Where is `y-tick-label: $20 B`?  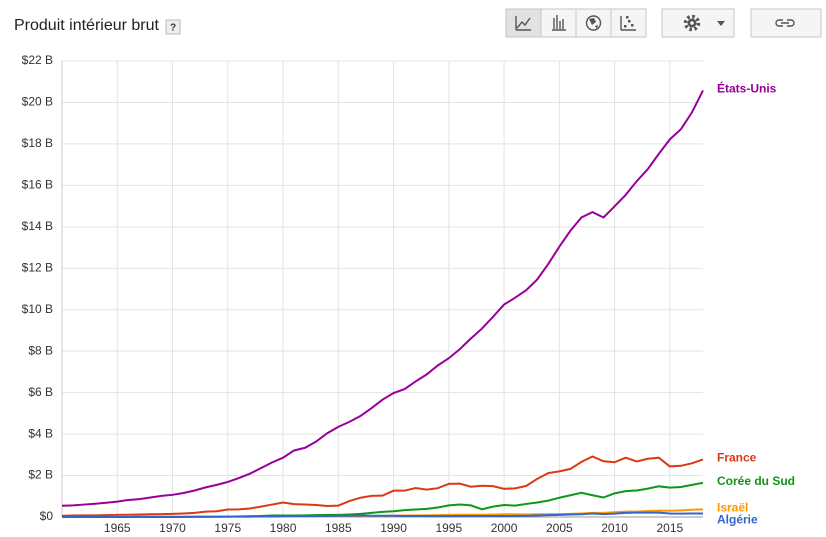 y-tick-label: $20 B is located at coordinates (37, 102).